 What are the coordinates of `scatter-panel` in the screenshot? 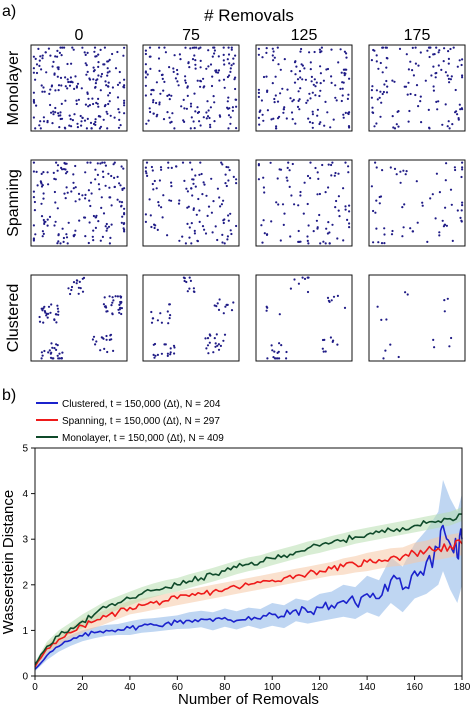 It's located at (304, 318).